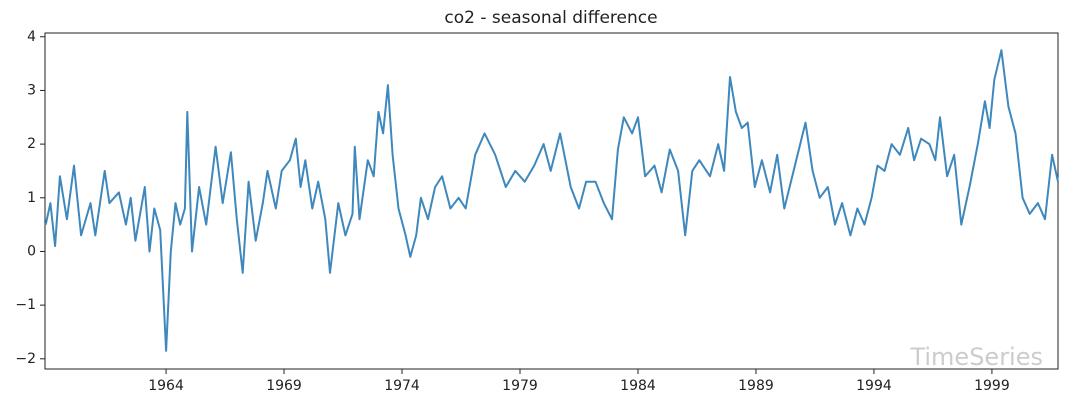 This screenshot has width=1080, height=404. I want to click on y-tick-label: −1, so click(25, 305).